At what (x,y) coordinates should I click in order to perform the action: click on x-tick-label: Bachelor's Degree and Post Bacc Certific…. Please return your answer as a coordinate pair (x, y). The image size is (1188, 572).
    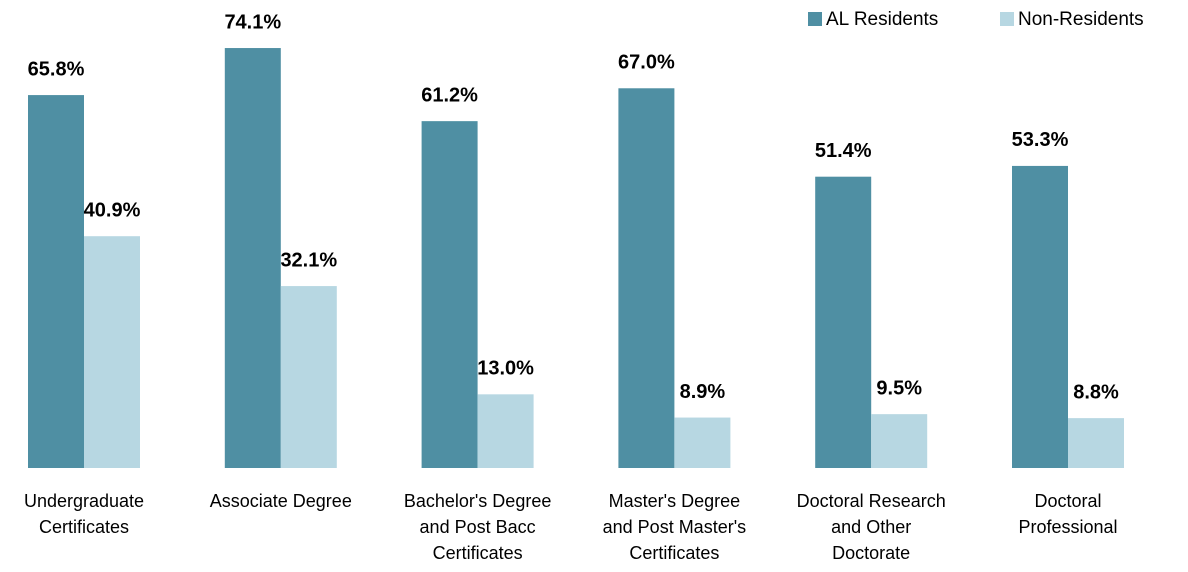
    Looking at the image, I should click on (477, 527).